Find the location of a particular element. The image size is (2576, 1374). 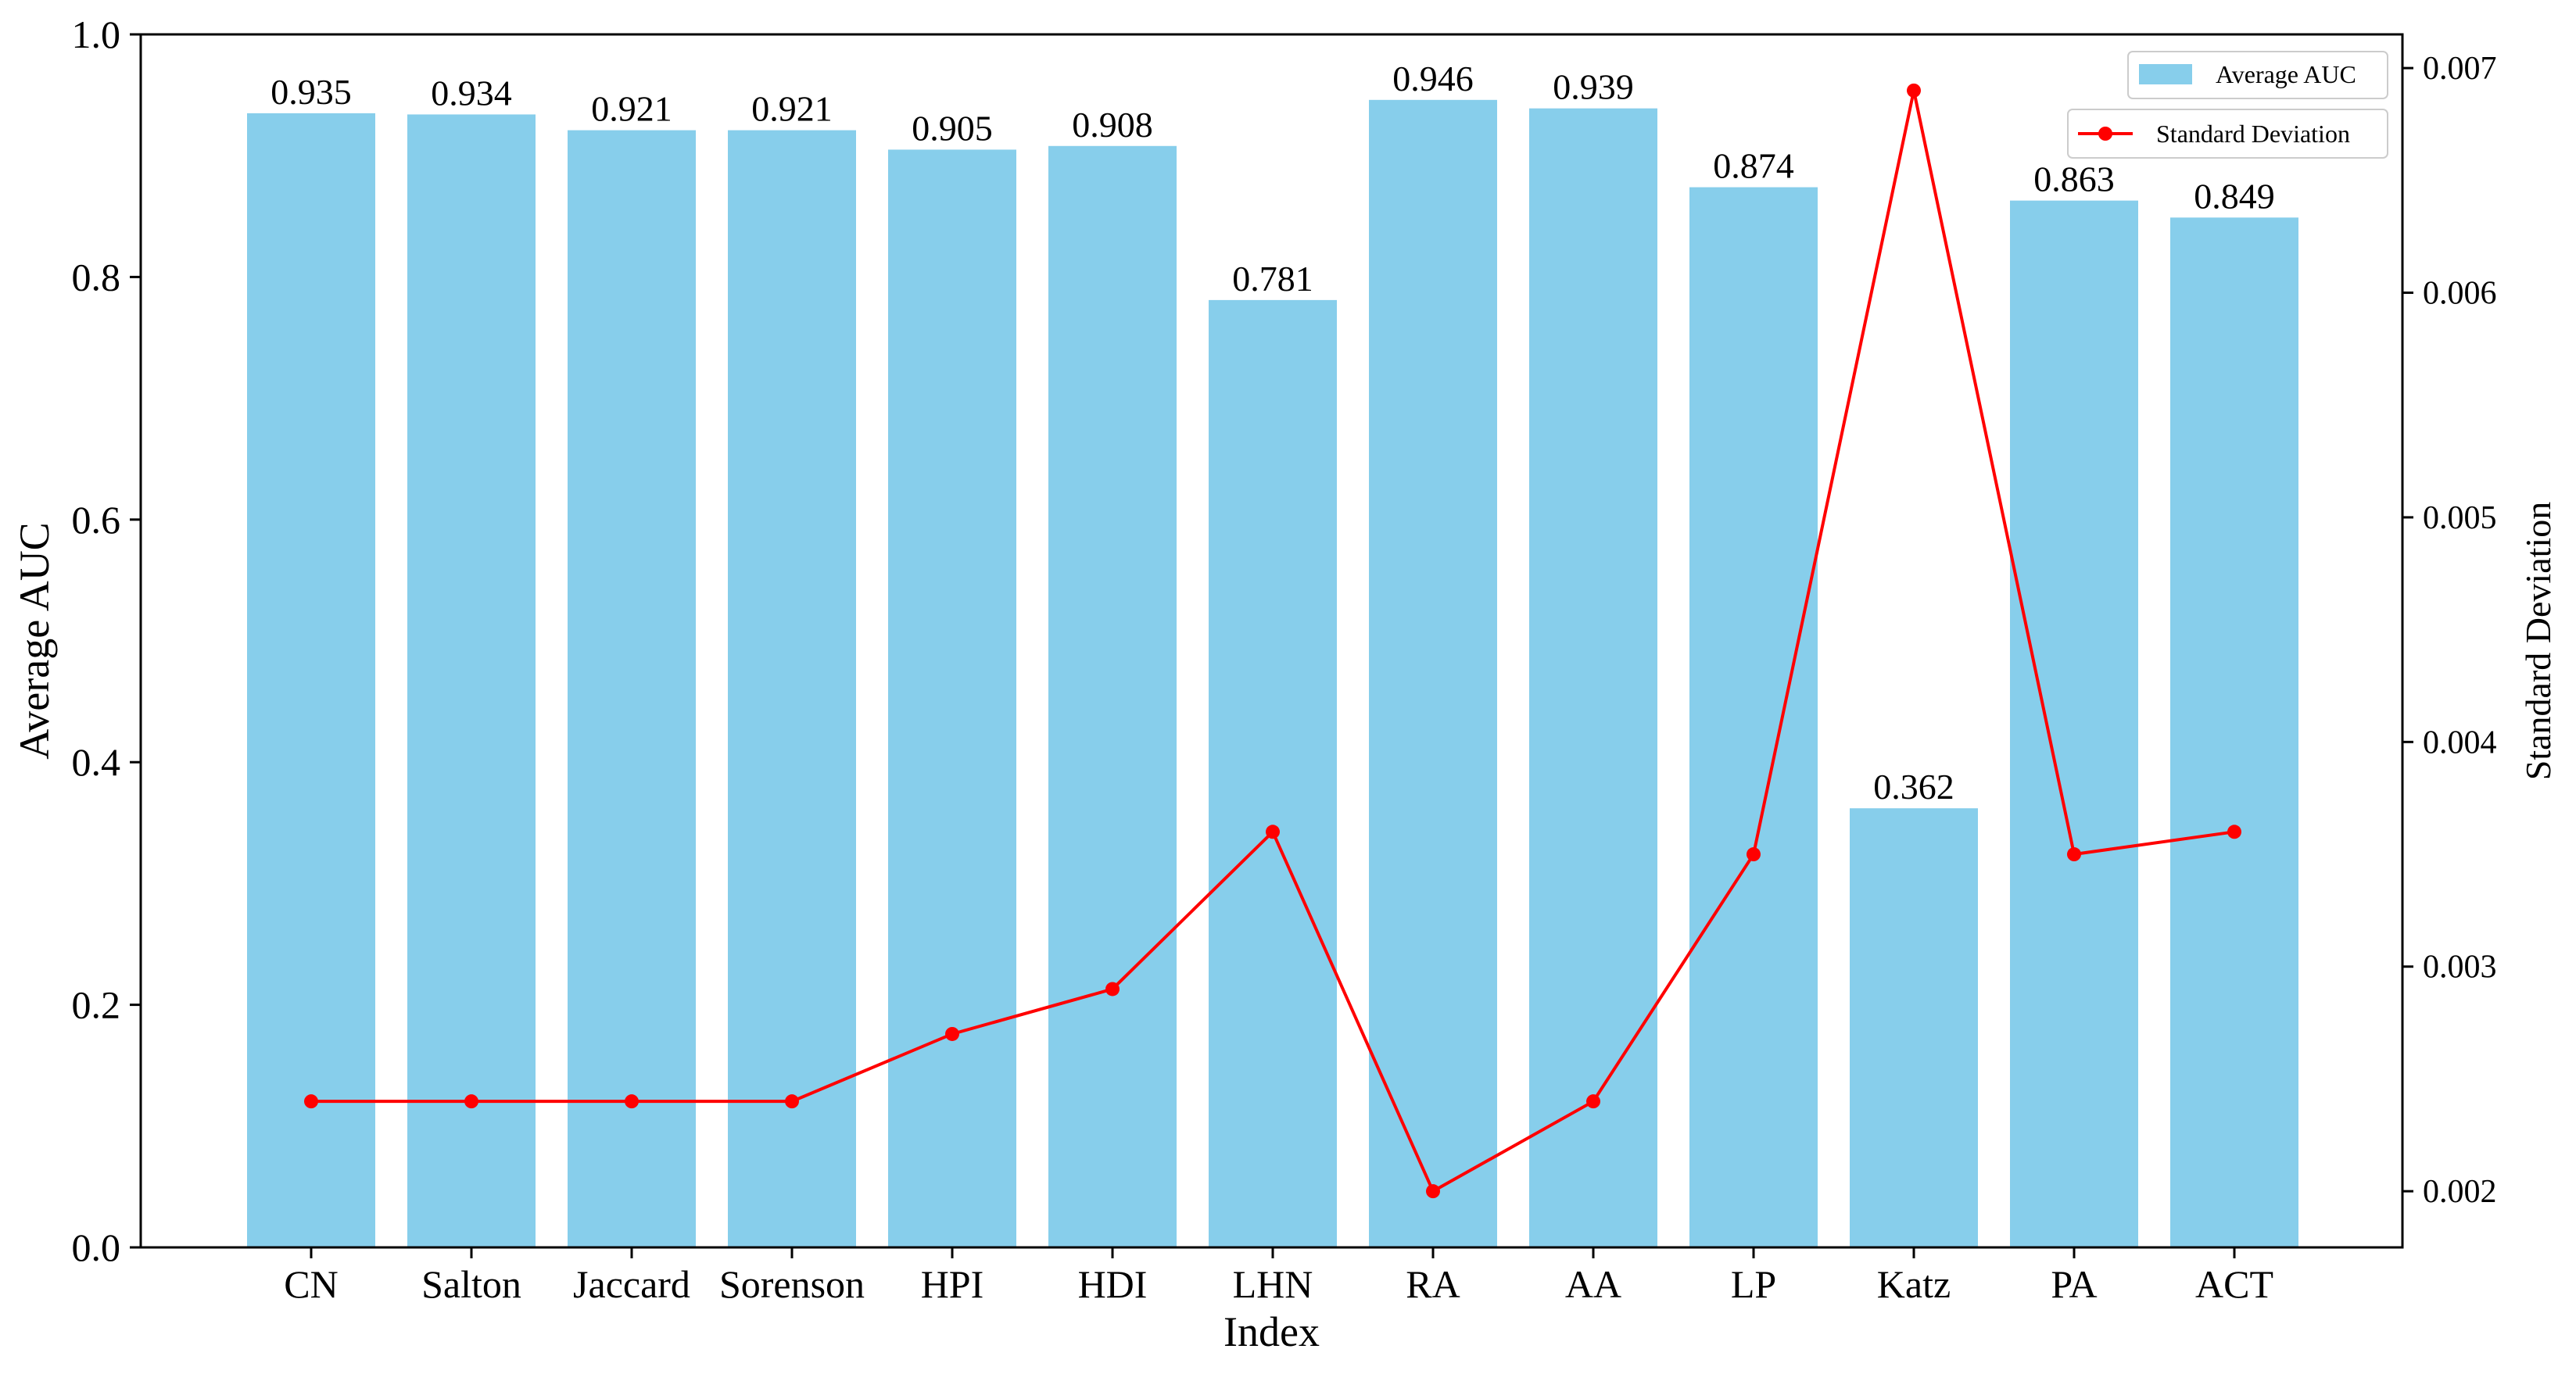

bar-cn is located at coordinates (311, 680).